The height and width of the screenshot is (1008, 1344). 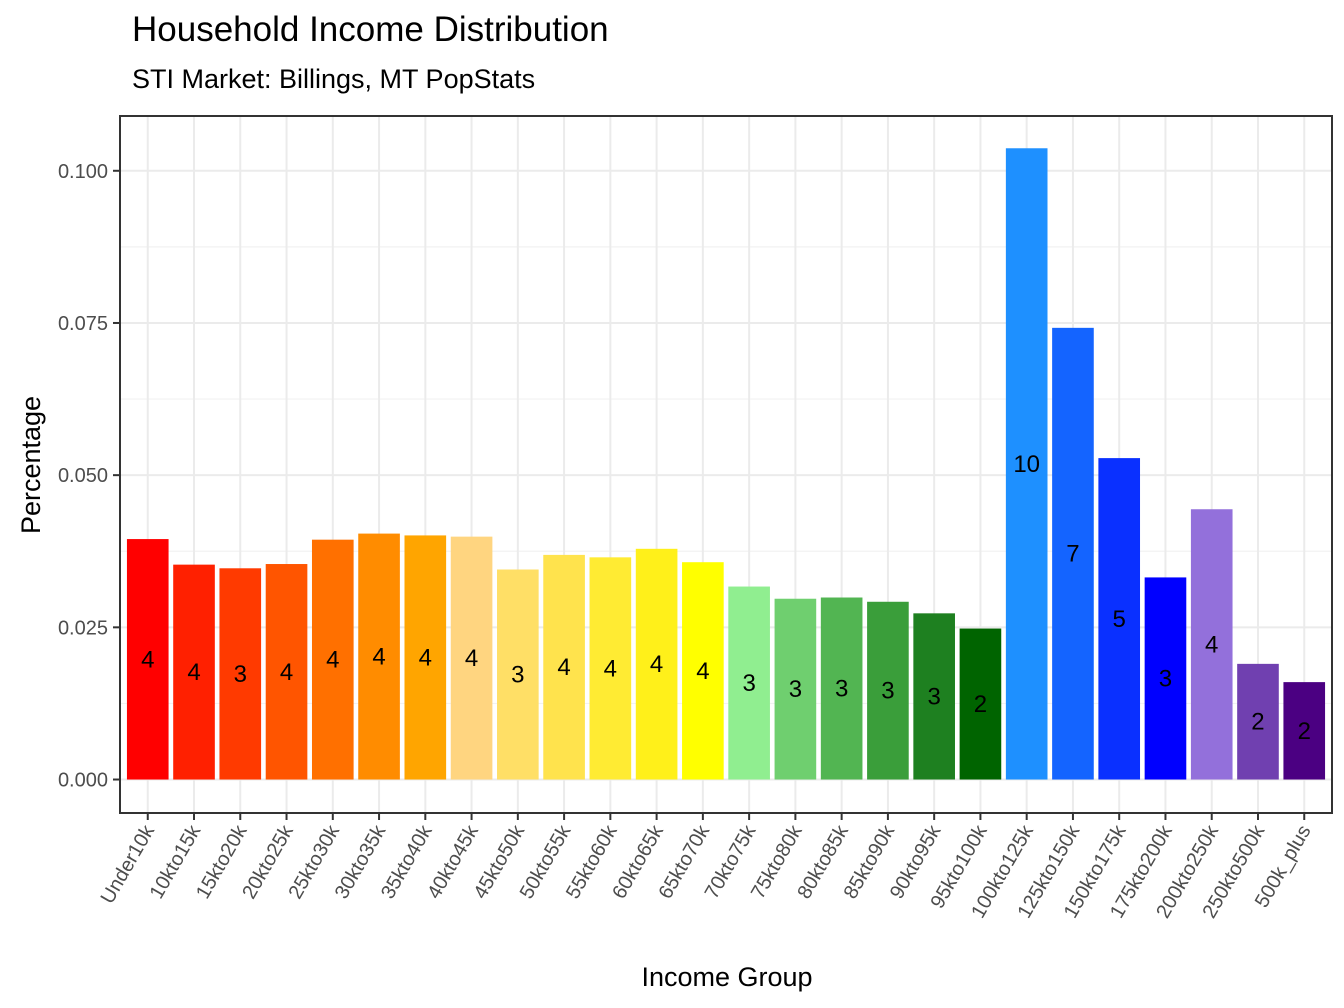 I want to click on bar-45kto50k, so click(x=518, y=674).